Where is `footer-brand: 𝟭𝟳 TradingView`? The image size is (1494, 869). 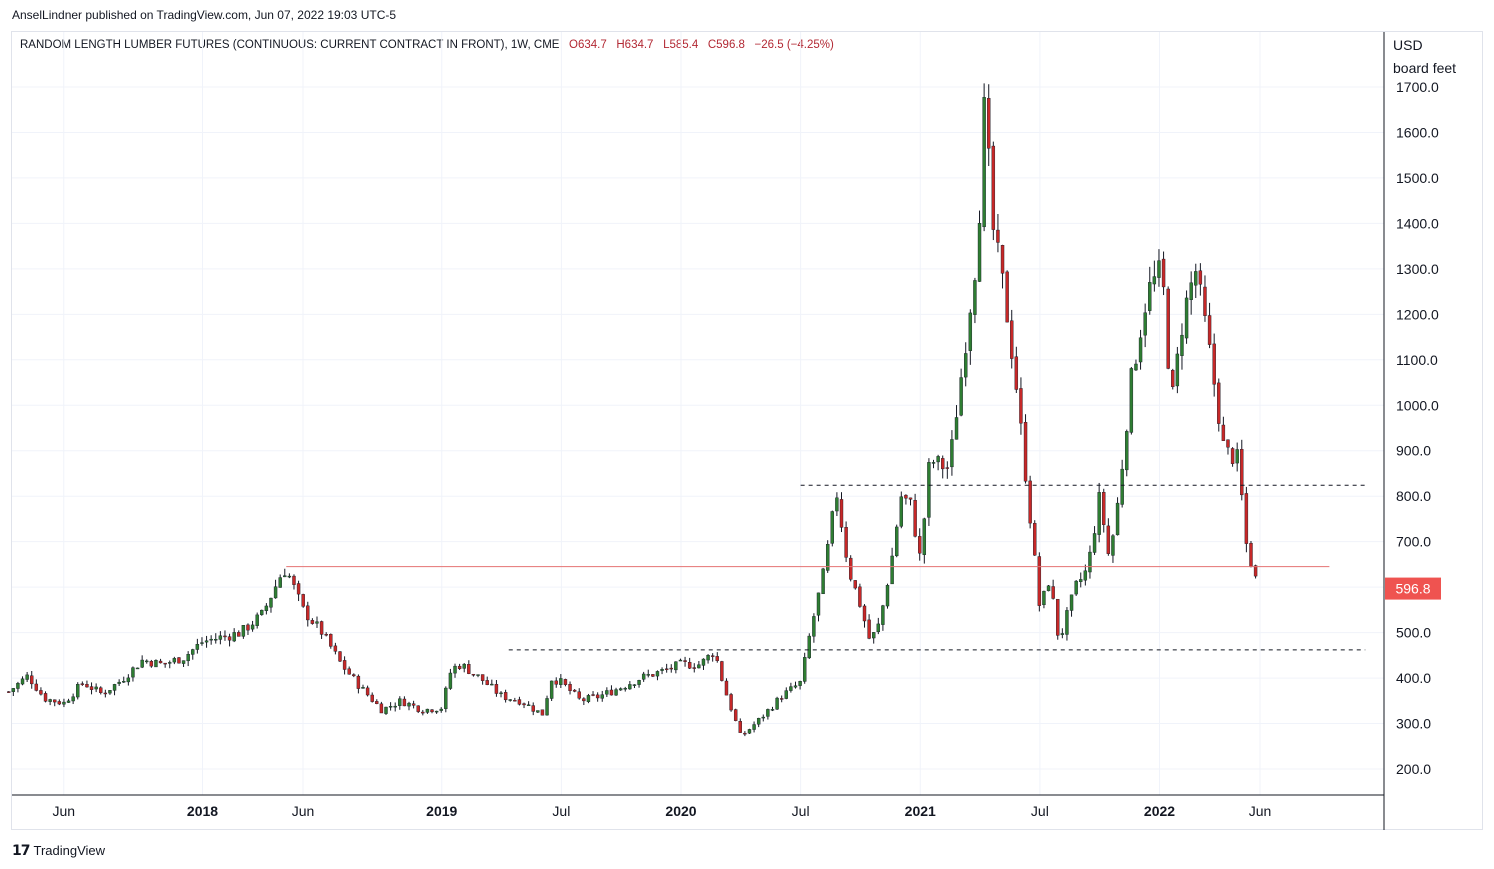
footer-brand: 𝟭𝟳 TradingView is located at coordinates (58, 850).